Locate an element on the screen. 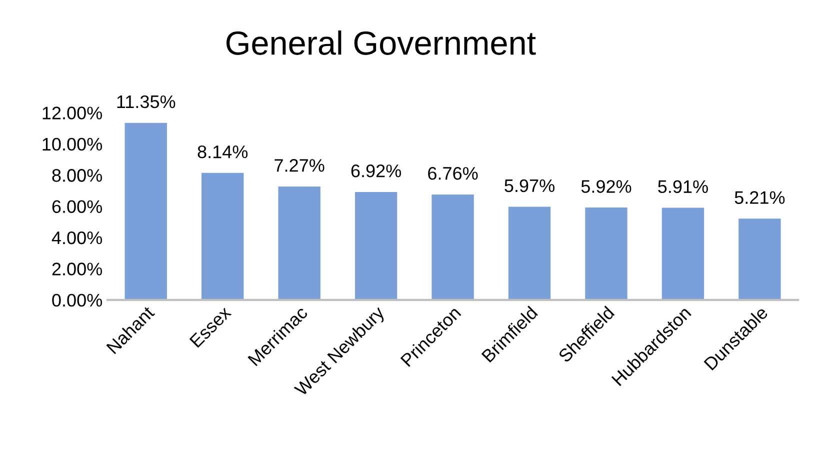  data-label: 5.21% is located at coordinates (759, 197).